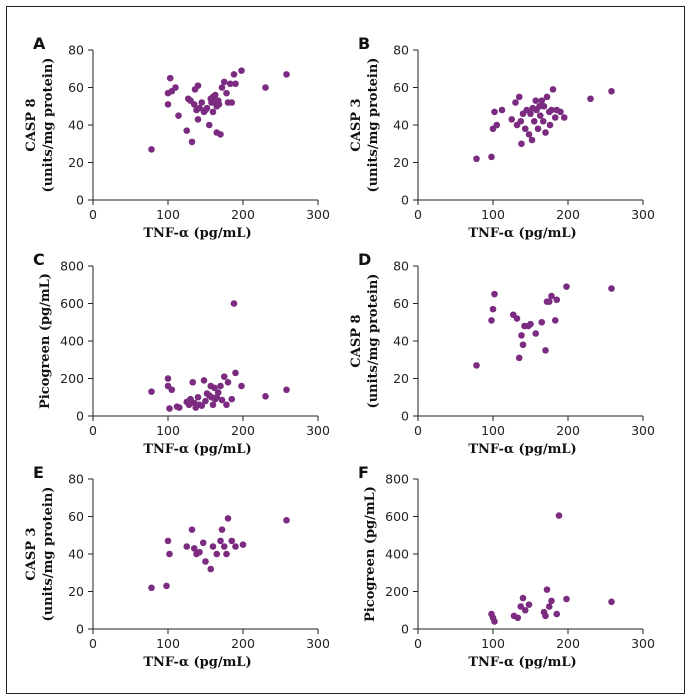  Describe the element at coordinates (31, 553) in the screenshot. I see `y-axis-title-line: CASP 3` at that location.